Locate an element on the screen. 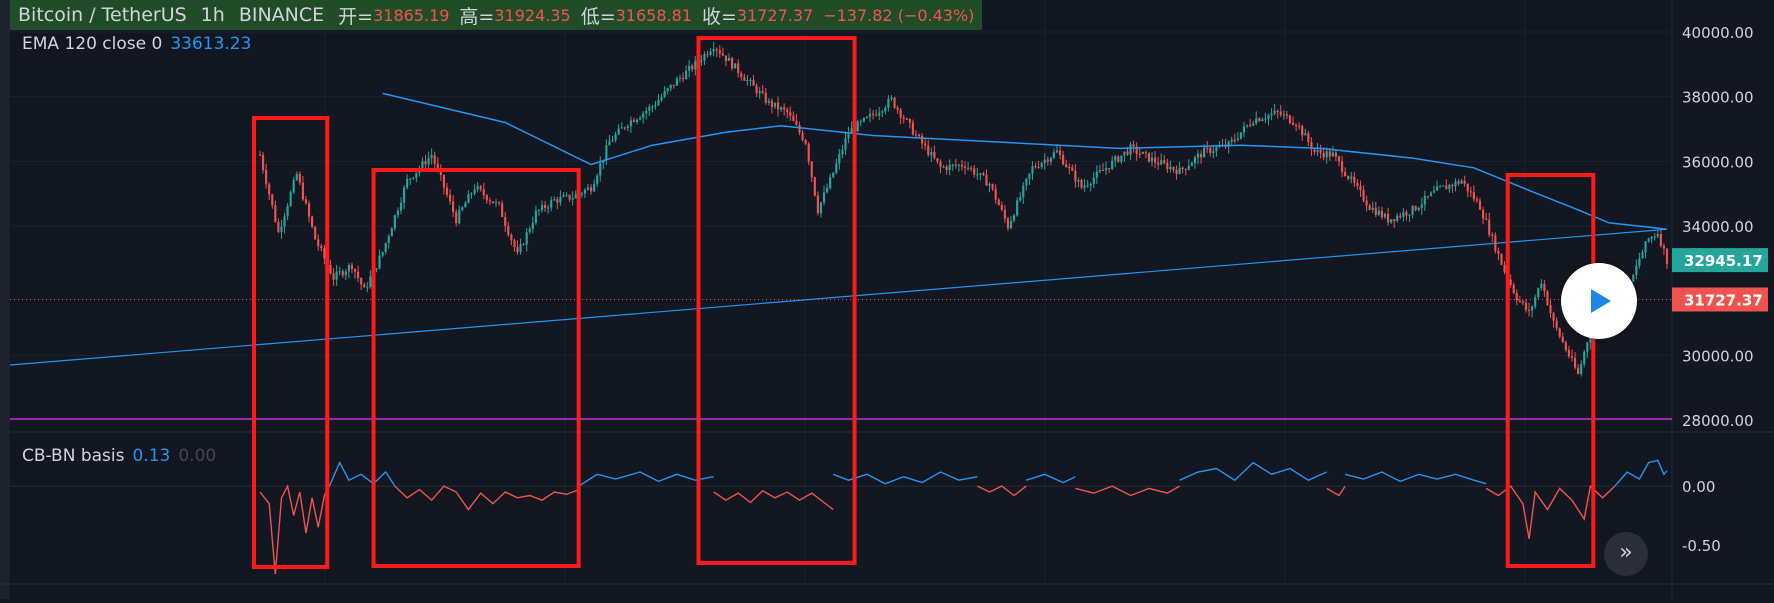 This screenshot has height=603, width=1774. price-tick-label: 34000.00 is located at coordinates (1718, 227).